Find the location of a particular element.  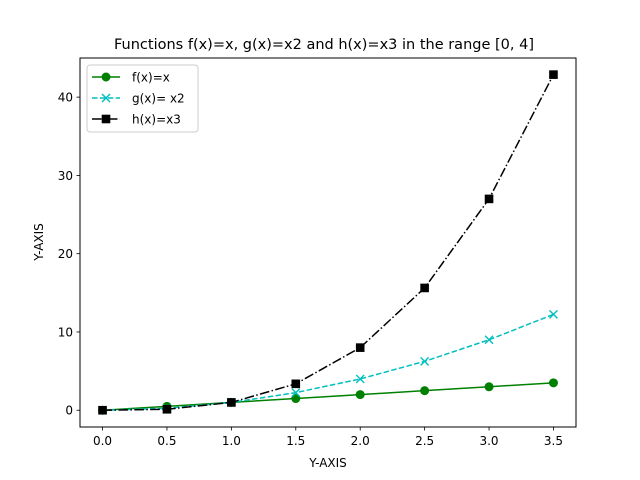

x-tick-label: 3.5 is located at coordinates (553, 441).